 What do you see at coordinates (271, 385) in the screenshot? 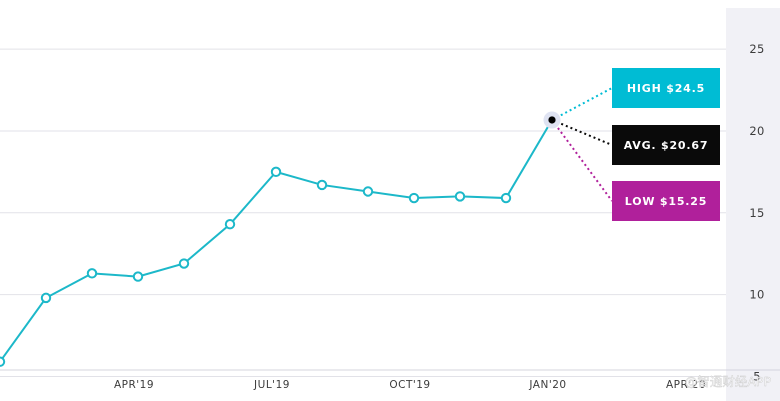
I see `x-tick-label: JUL'19` at bounding box center [271, 385].